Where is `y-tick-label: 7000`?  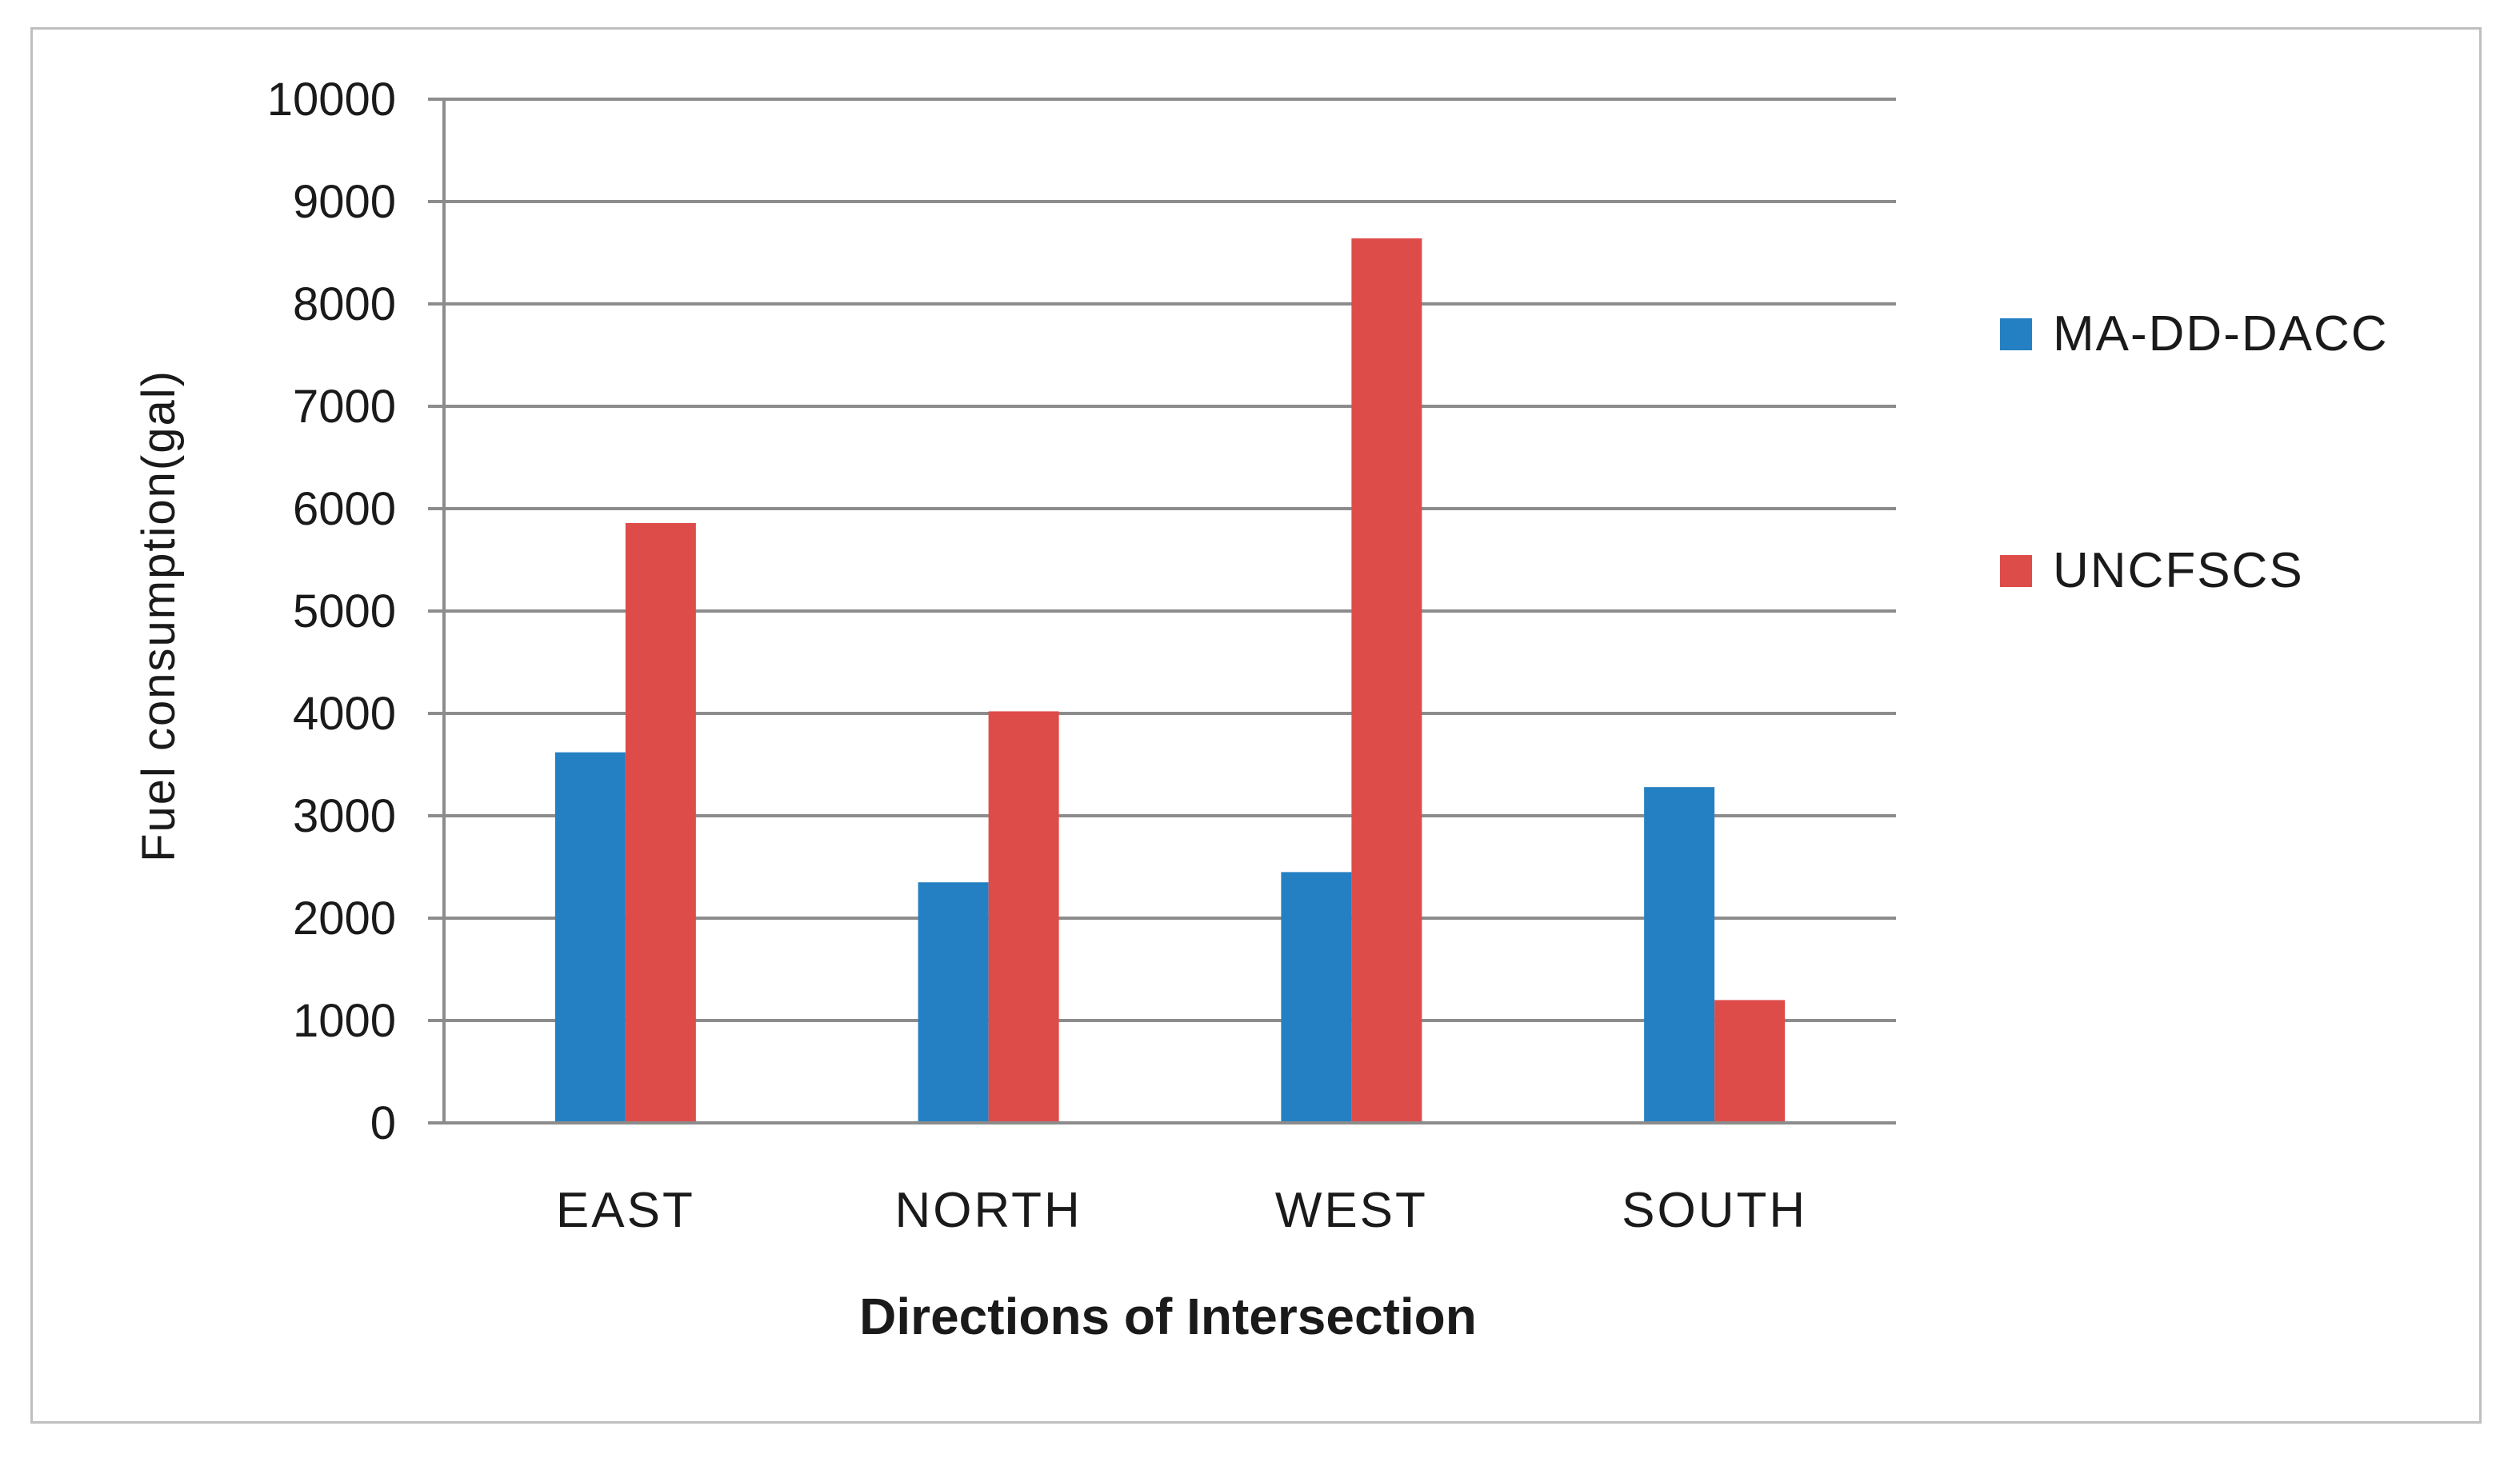
y-tick-label: 7000 is located at coordinates (344, 407).